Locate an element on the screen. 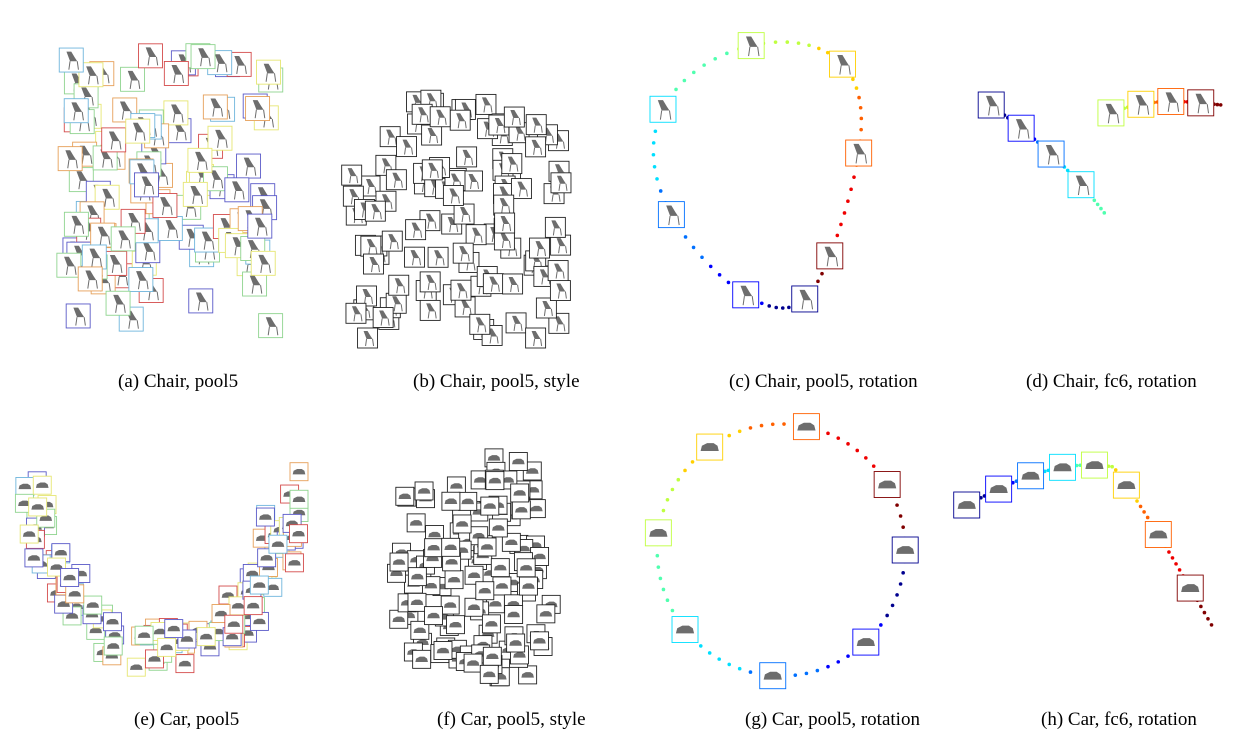 Image resolution: width=1236 pixels, height=738 pixels. embedding-plot-d is located at coordinates (1100, 151).